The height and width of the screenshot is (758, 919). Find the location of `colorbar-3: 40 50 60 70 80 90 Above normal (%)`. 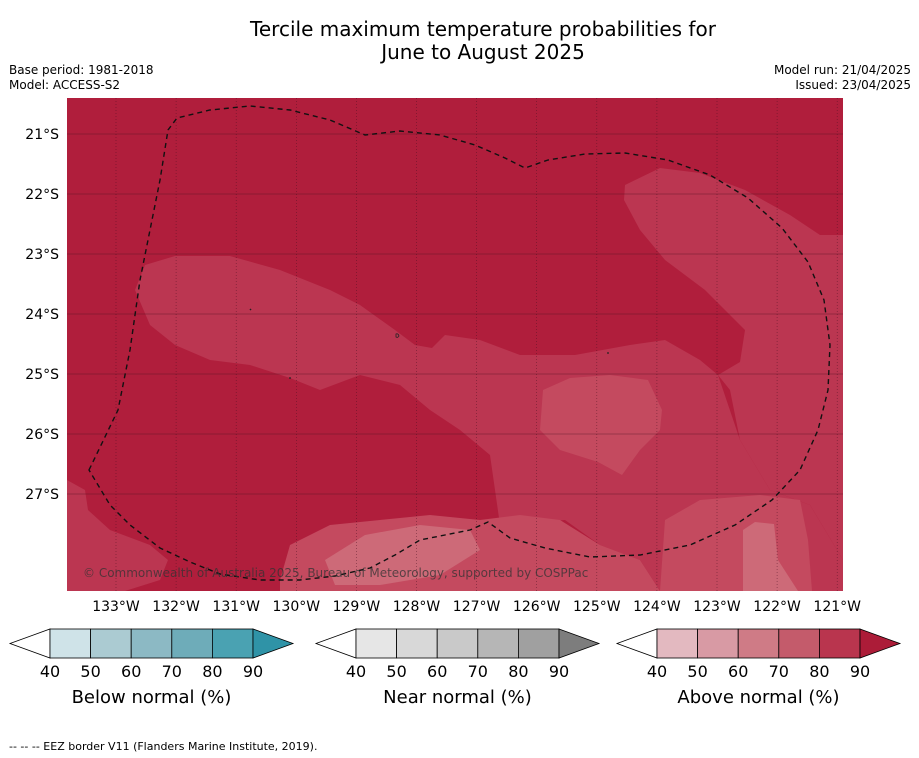

colorbar-3: 40 50 60 70 80 90 Above normal (%) is located at coordinates (758, 668).